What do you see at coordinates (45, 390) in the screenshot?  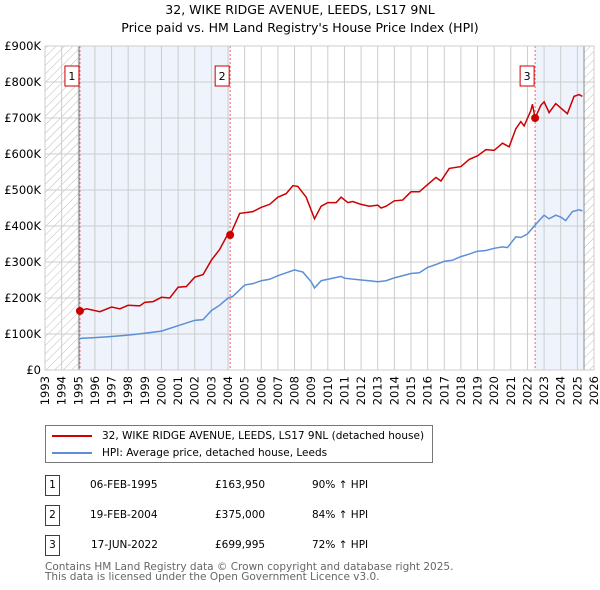 I see `x-tick-label: 1993` at bounding box center [45, 390].